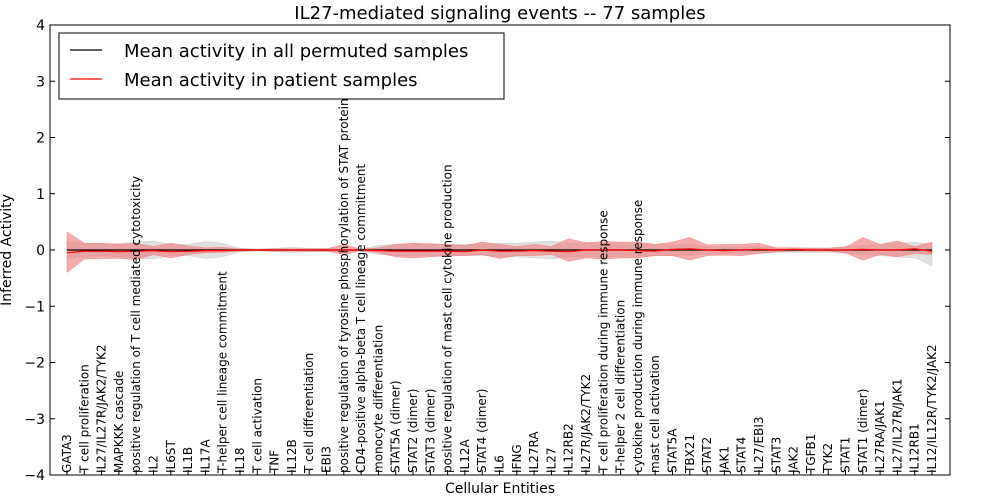  I want to click on x-tick-label: IL27/IL27R/JAK1, so click(897, 426).